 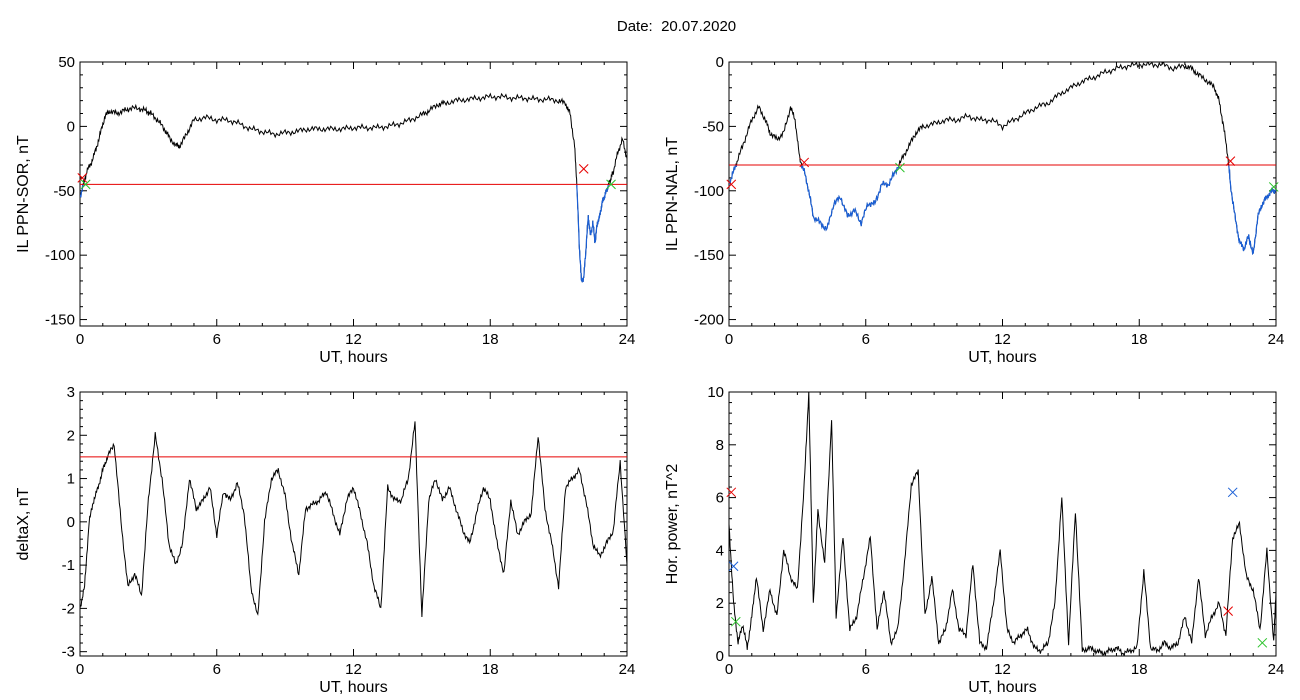 What do you see at coordinates (720, 445) in the screenshot?
I see `y-tick-label: 8` at bounding box center [720, 445].